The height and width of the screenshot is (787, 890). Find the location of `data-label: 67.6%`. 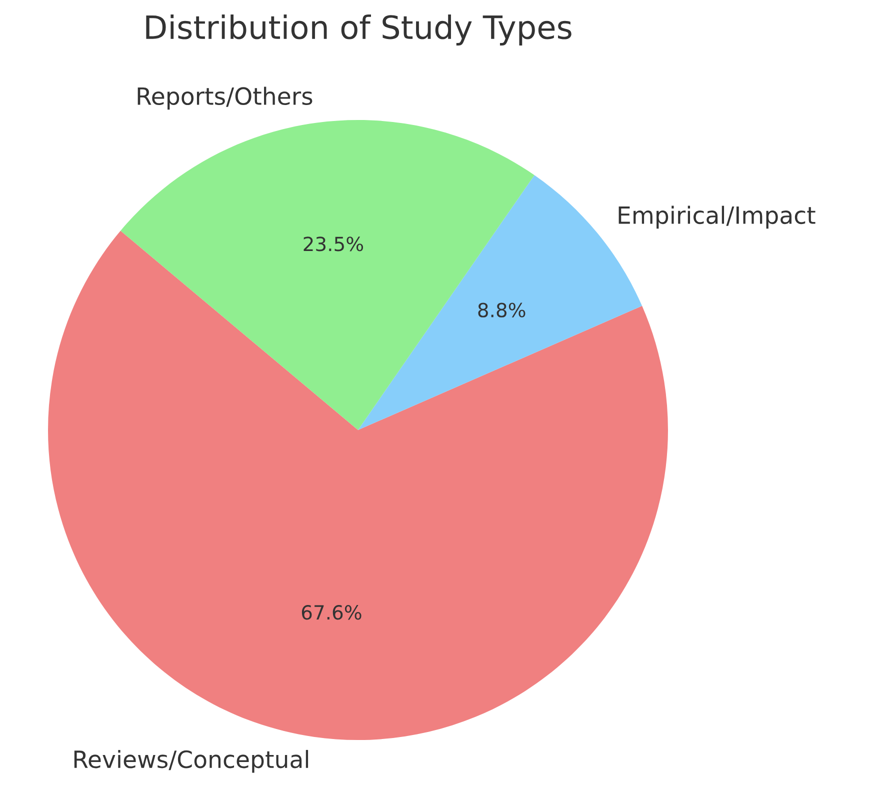

data-label: 67.6% is located at coordinates (332, 612).